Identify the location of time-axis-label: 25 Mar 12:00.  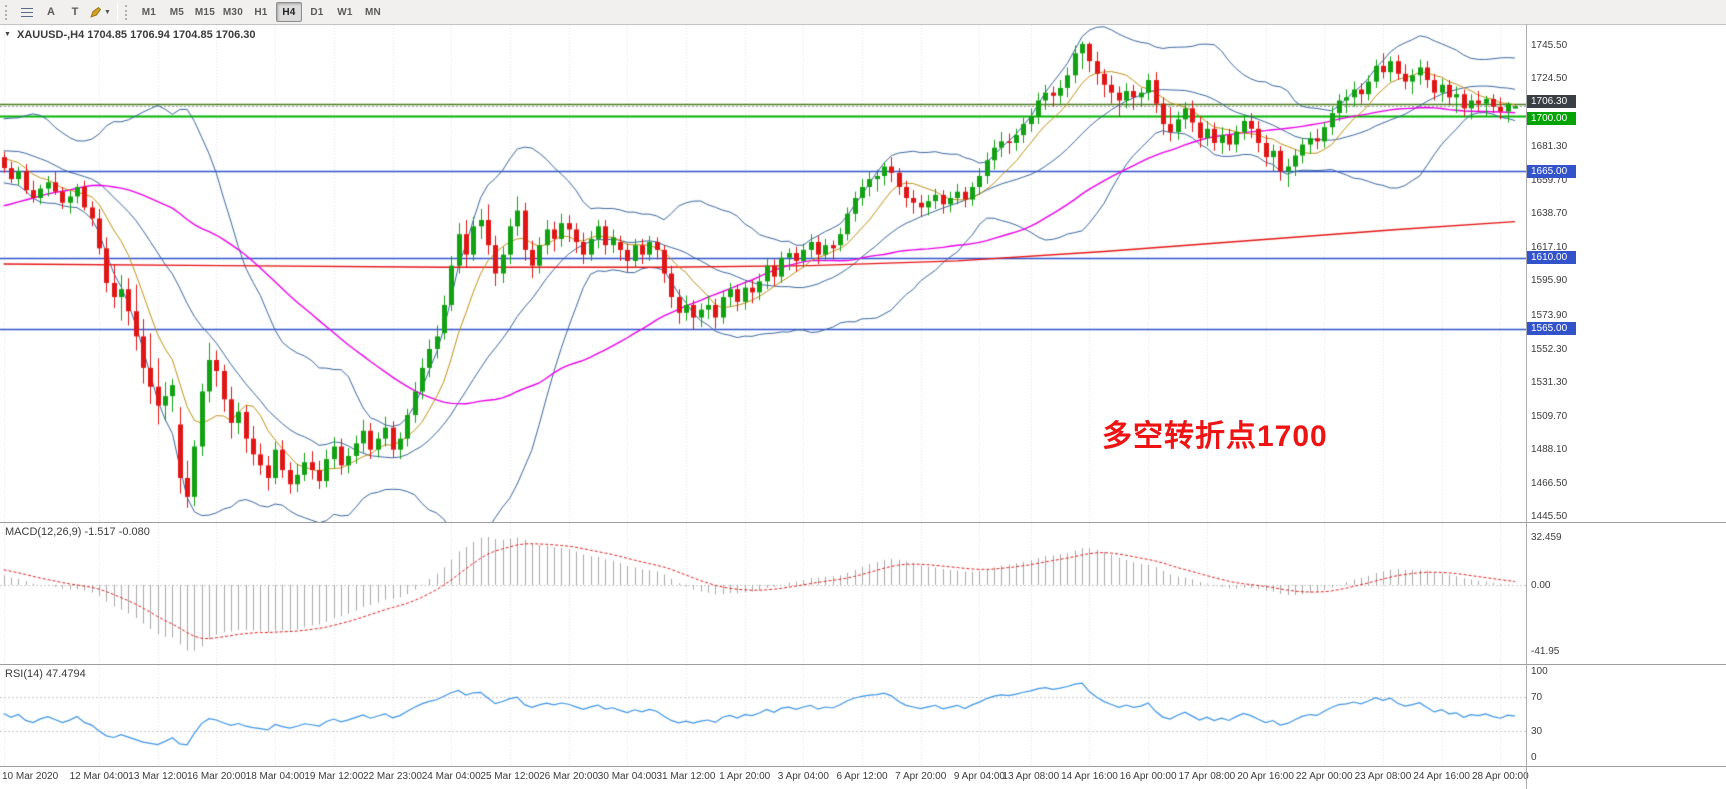
(510, 776).